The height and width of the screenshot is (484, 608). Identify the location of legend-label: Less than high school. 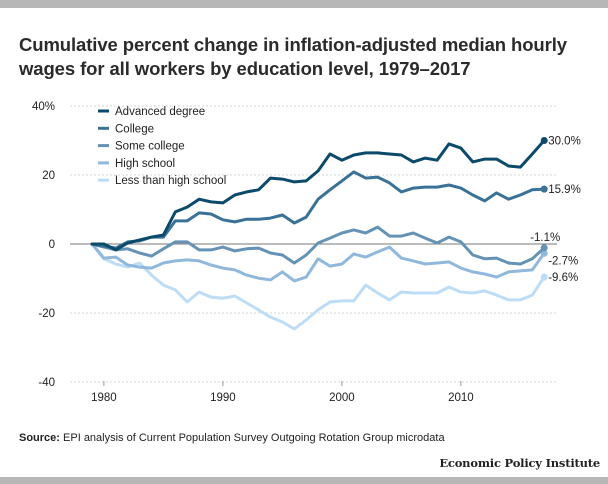
(170, 181).